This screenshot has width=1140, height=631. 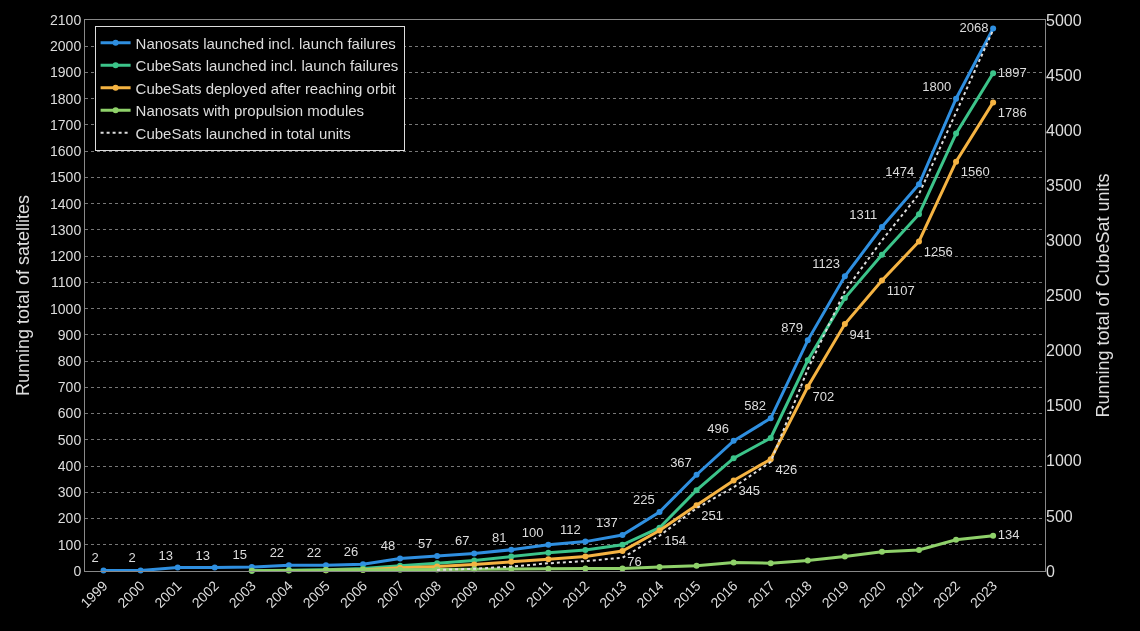 I want to click on y-tick-label: 700, so click(x=69, y=387).